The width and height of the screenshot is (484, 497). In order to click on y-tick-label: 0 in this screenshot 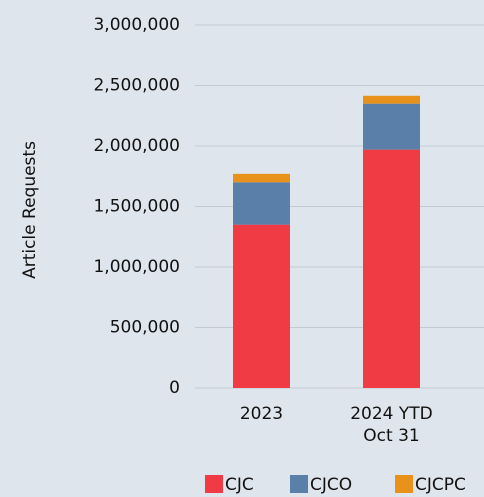, I will do `click(174, 388)`.